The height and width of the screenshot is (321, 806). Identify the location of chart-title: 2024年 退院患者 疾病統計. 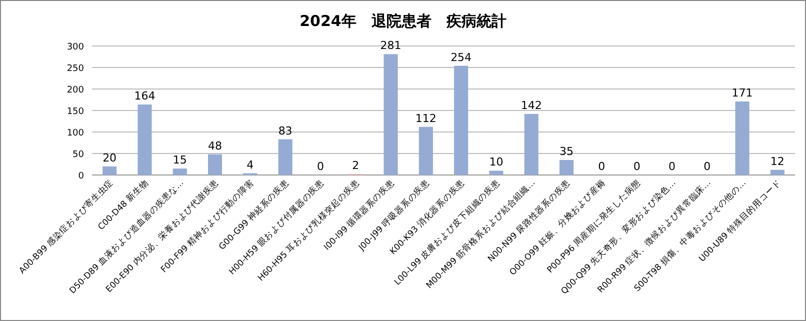
(403, 21).